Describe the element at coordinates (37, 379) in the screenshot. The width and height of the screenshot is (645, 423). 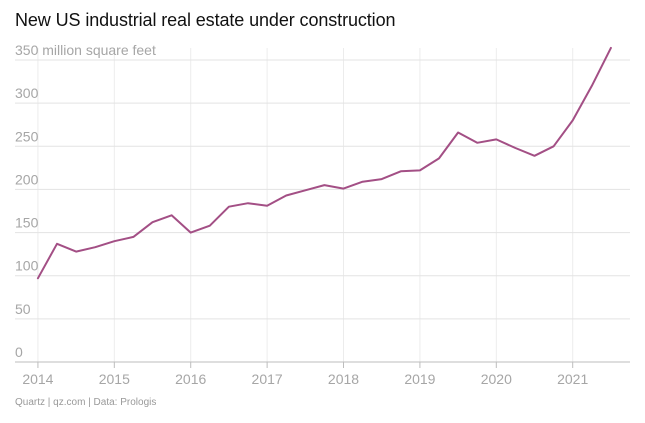
I see `x-tick-label: 2014` at that location.